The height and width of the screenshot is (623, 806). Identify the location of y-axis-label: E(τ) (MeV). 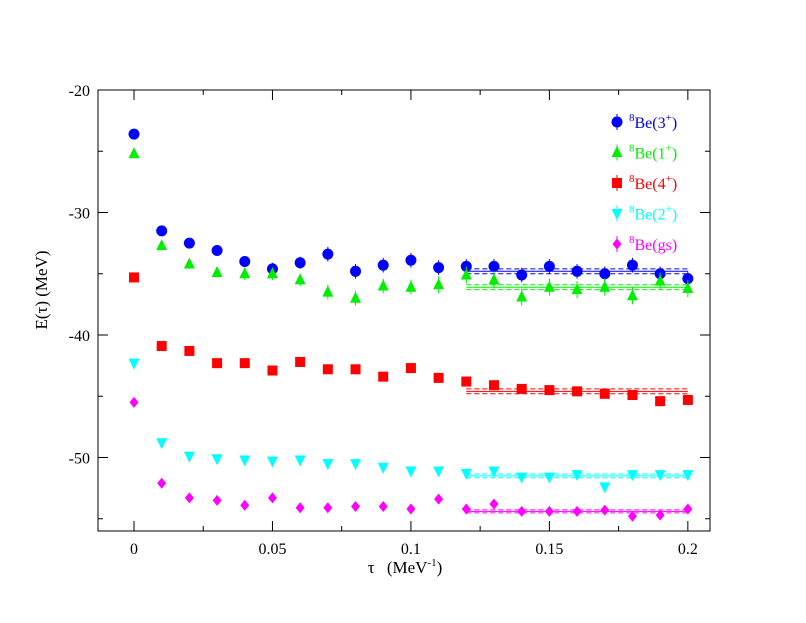
(41, 289).